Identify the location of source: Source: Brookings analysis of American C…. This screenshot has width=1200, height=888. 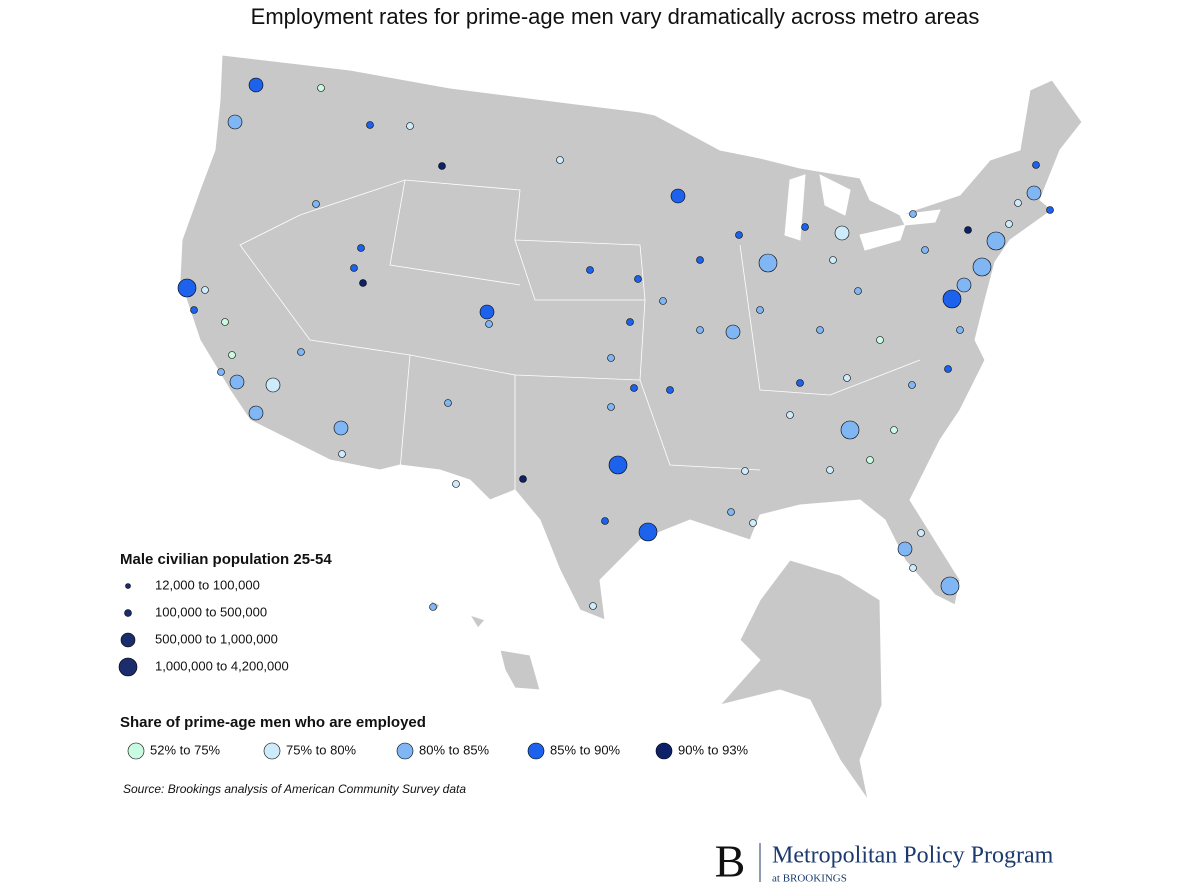
(294, 789).